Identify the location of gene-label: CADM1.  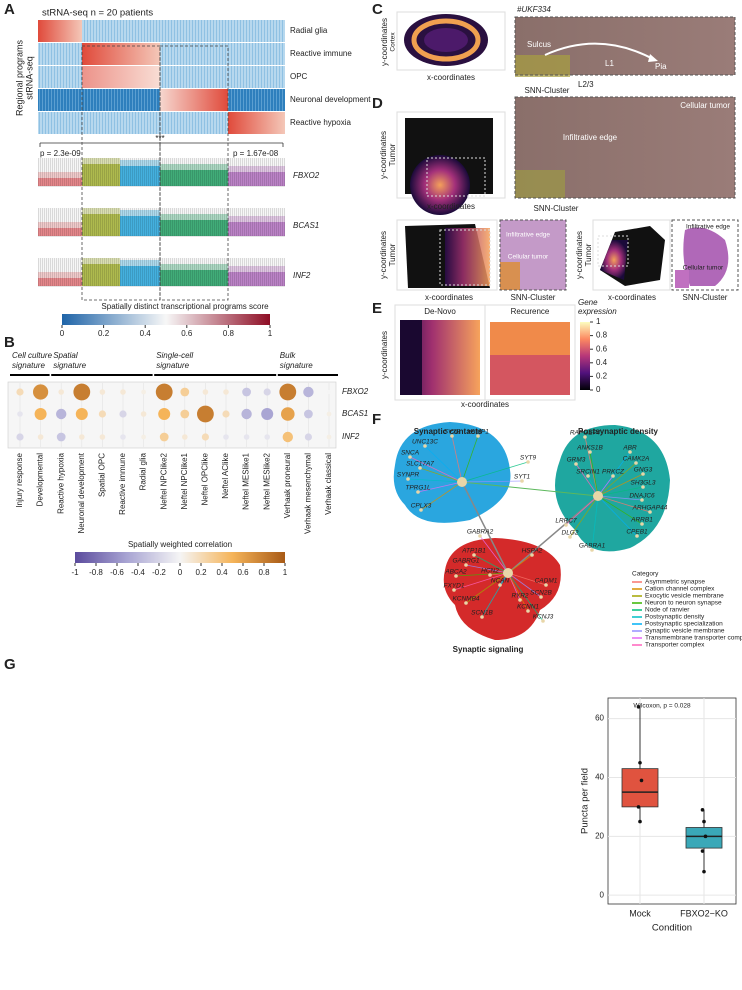
(546, 581).